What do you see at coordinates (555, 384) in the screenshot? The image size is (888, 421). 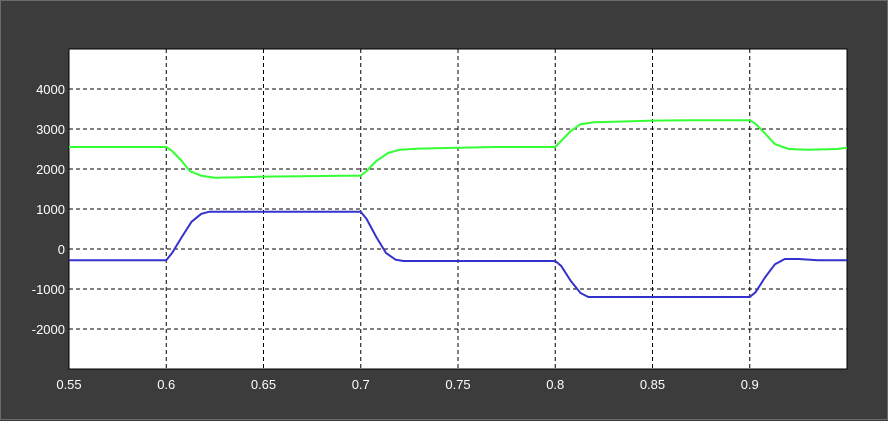 I see `x-tick-label: 0.8` at bounding box center [555, 384].